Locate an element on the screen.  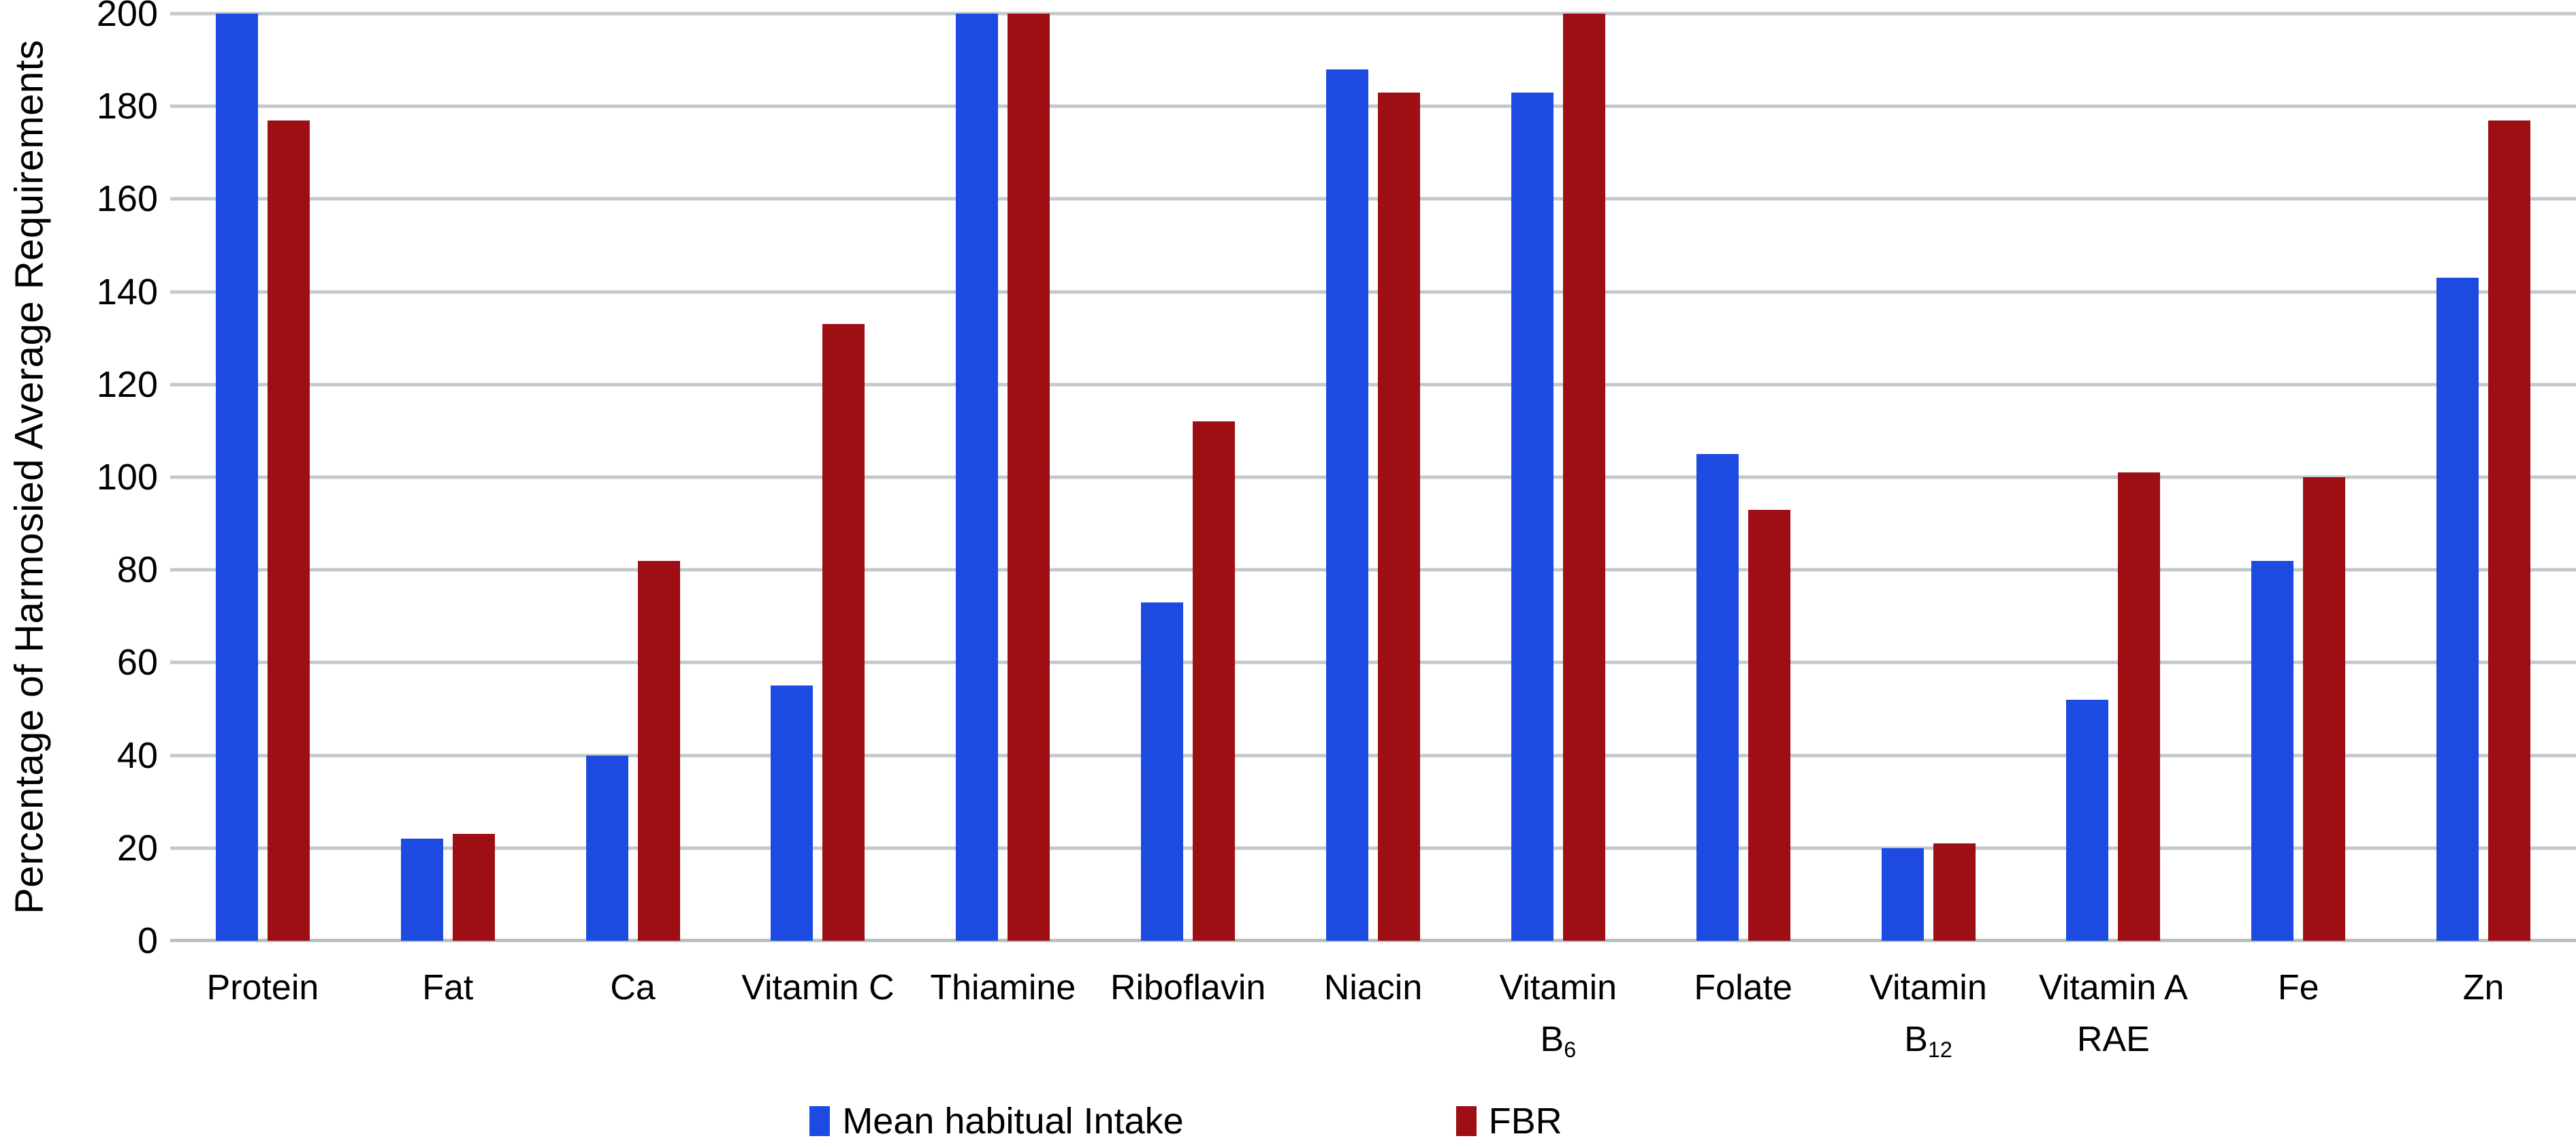
x-label-line2: B12 is located at coordinates (1928, 1041).